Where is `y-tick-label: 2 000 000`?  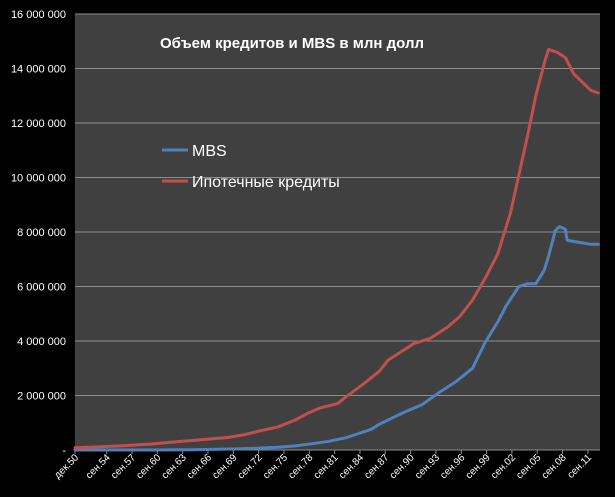 y-tick-label: 2 000 000 is located at coordinates (41, 397).